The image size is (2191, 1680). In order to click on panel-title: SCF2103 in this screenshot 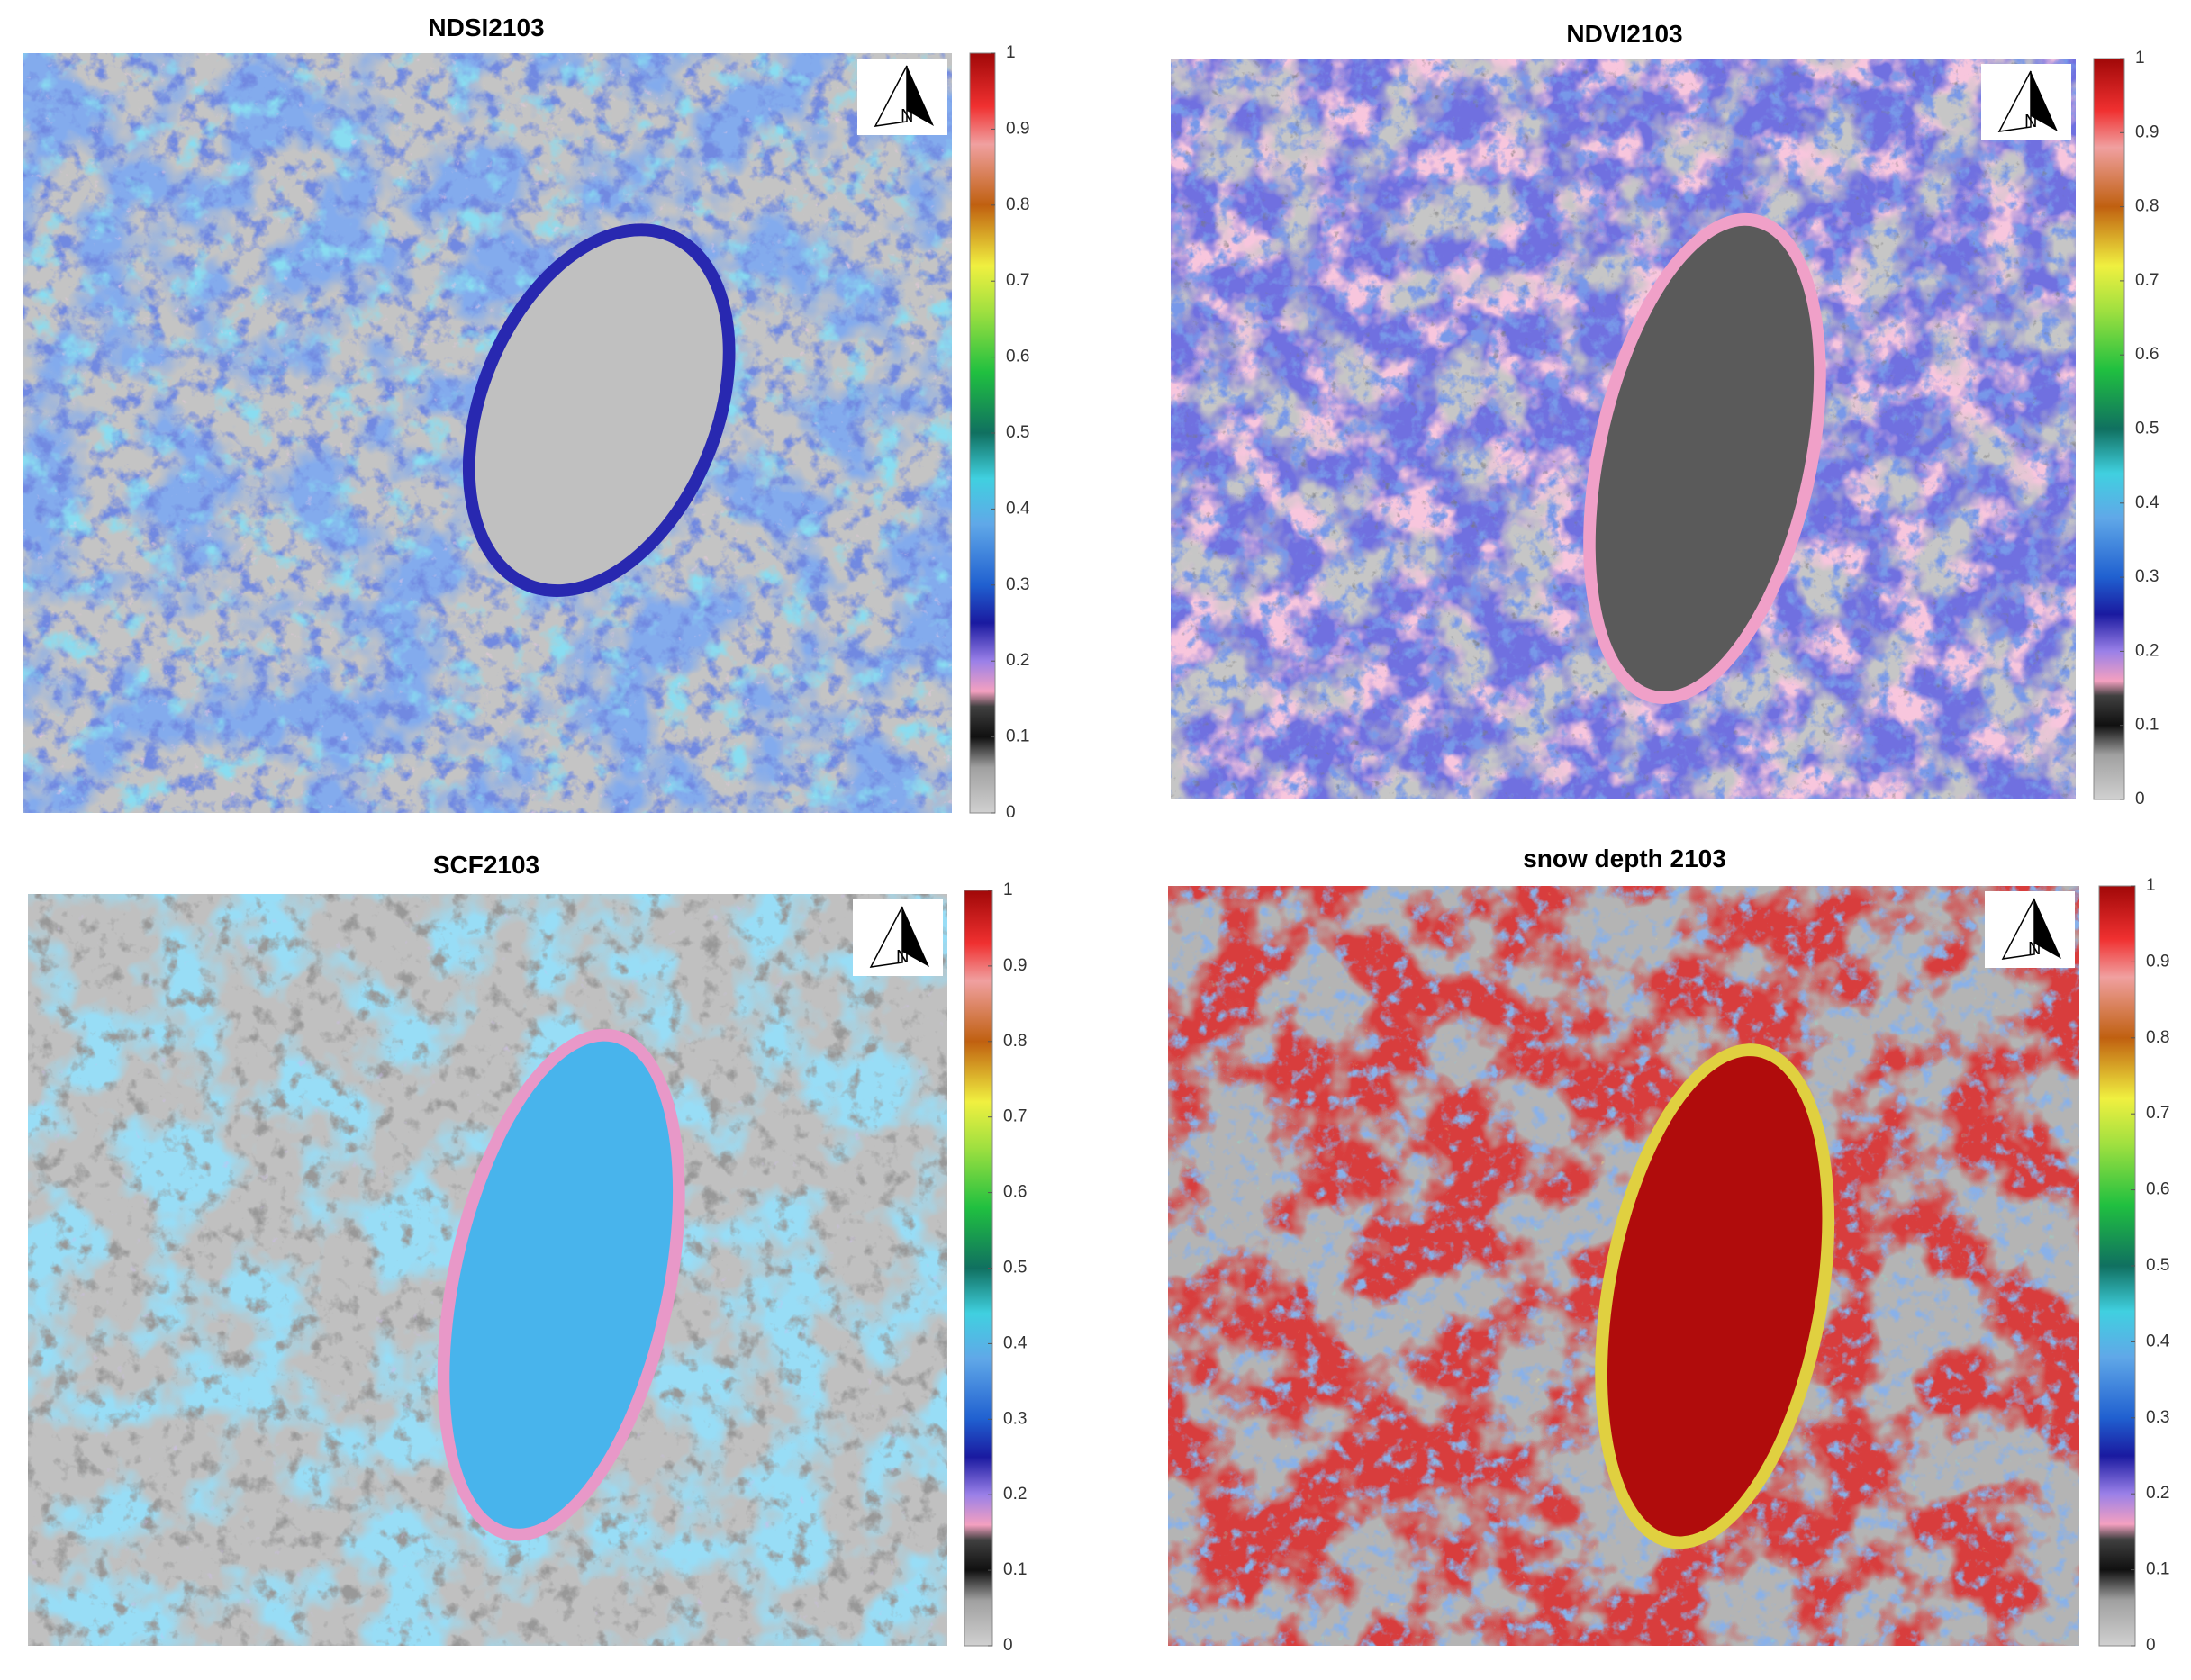, I will do `click(486, 865)`.